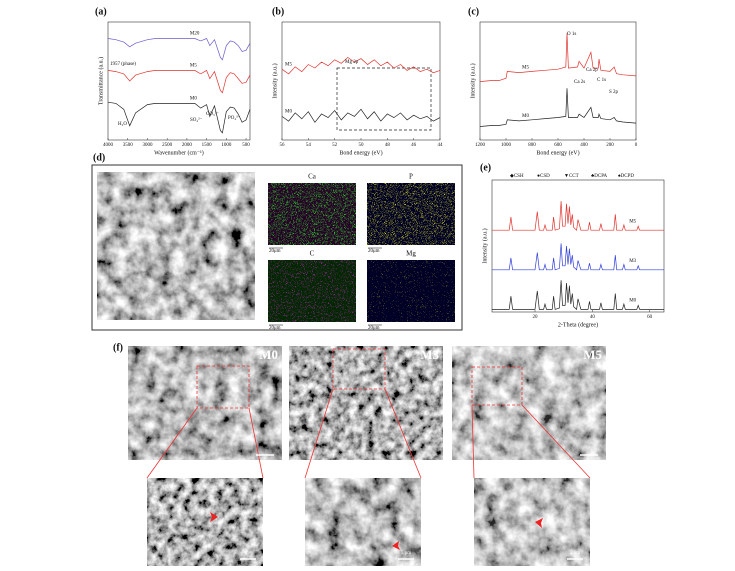 The height and width of the screenshot is (571, 735). Describe the element at coordinates (207, 145) in the screenshot. I see `x-tick-label: 1500` at that location.